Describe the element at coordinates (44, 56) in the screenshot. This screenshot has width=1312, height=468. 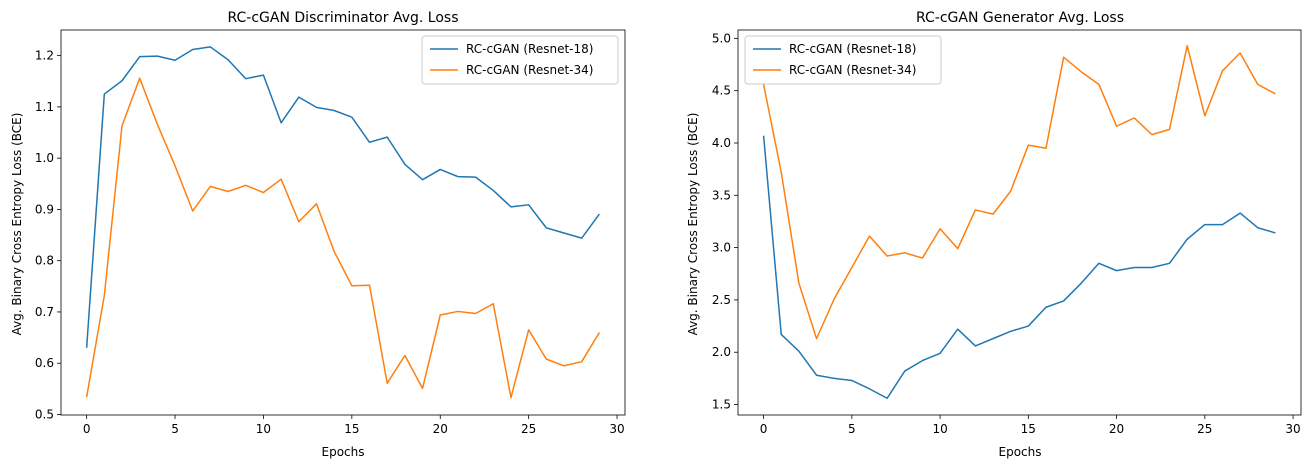
I see `y-tick-label: 1.2` at that location.